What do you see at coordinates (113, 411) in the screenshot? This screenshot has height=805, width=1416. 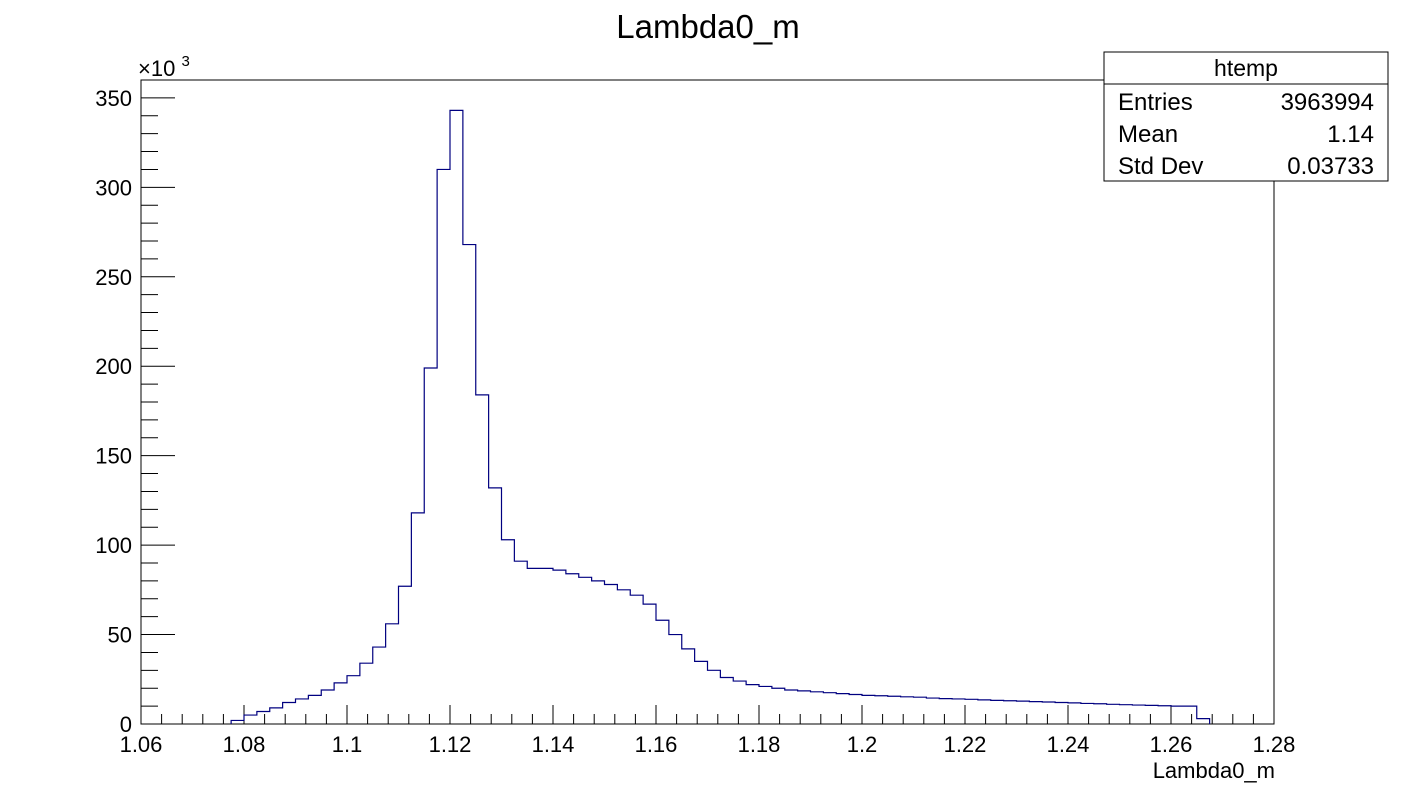 I see `y-axis-tick-labels: 0 50 100 150 200 250 300 350` at bounding box center [113, 411].